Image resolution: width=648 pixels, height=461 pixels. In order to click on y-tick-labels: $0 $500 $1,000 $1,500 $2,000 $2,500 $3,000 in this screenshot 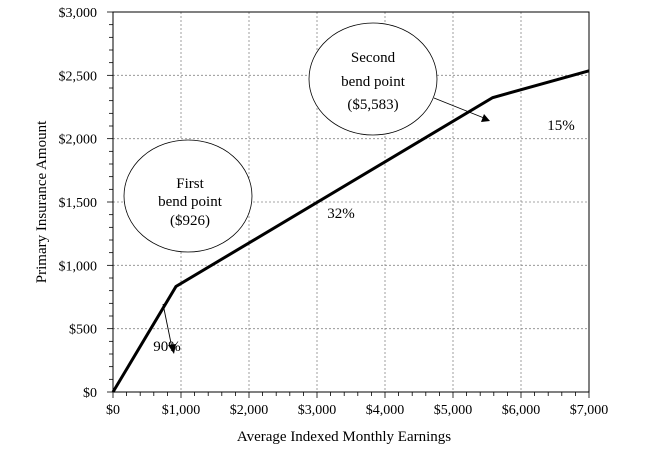, I will do `click(78, 203)`.